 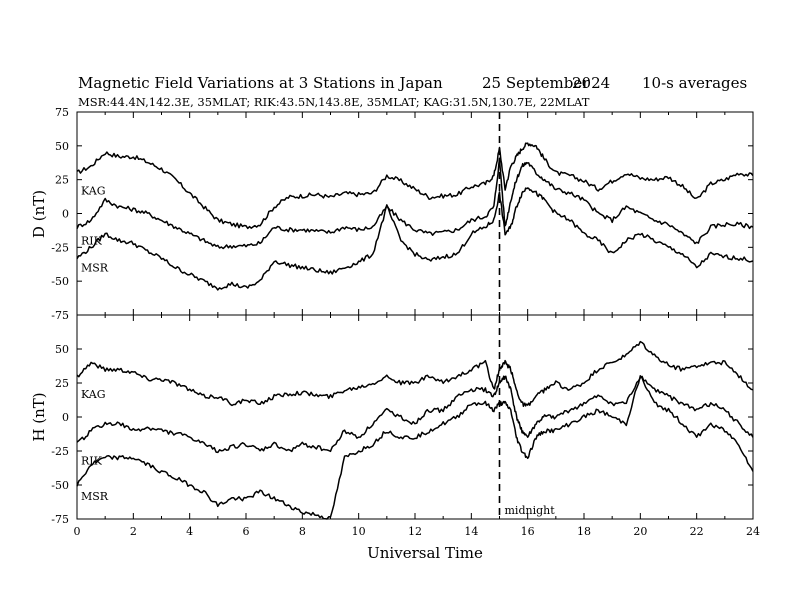 I want to click on y-tick-label-d: 25, so click(x=62, y=180).